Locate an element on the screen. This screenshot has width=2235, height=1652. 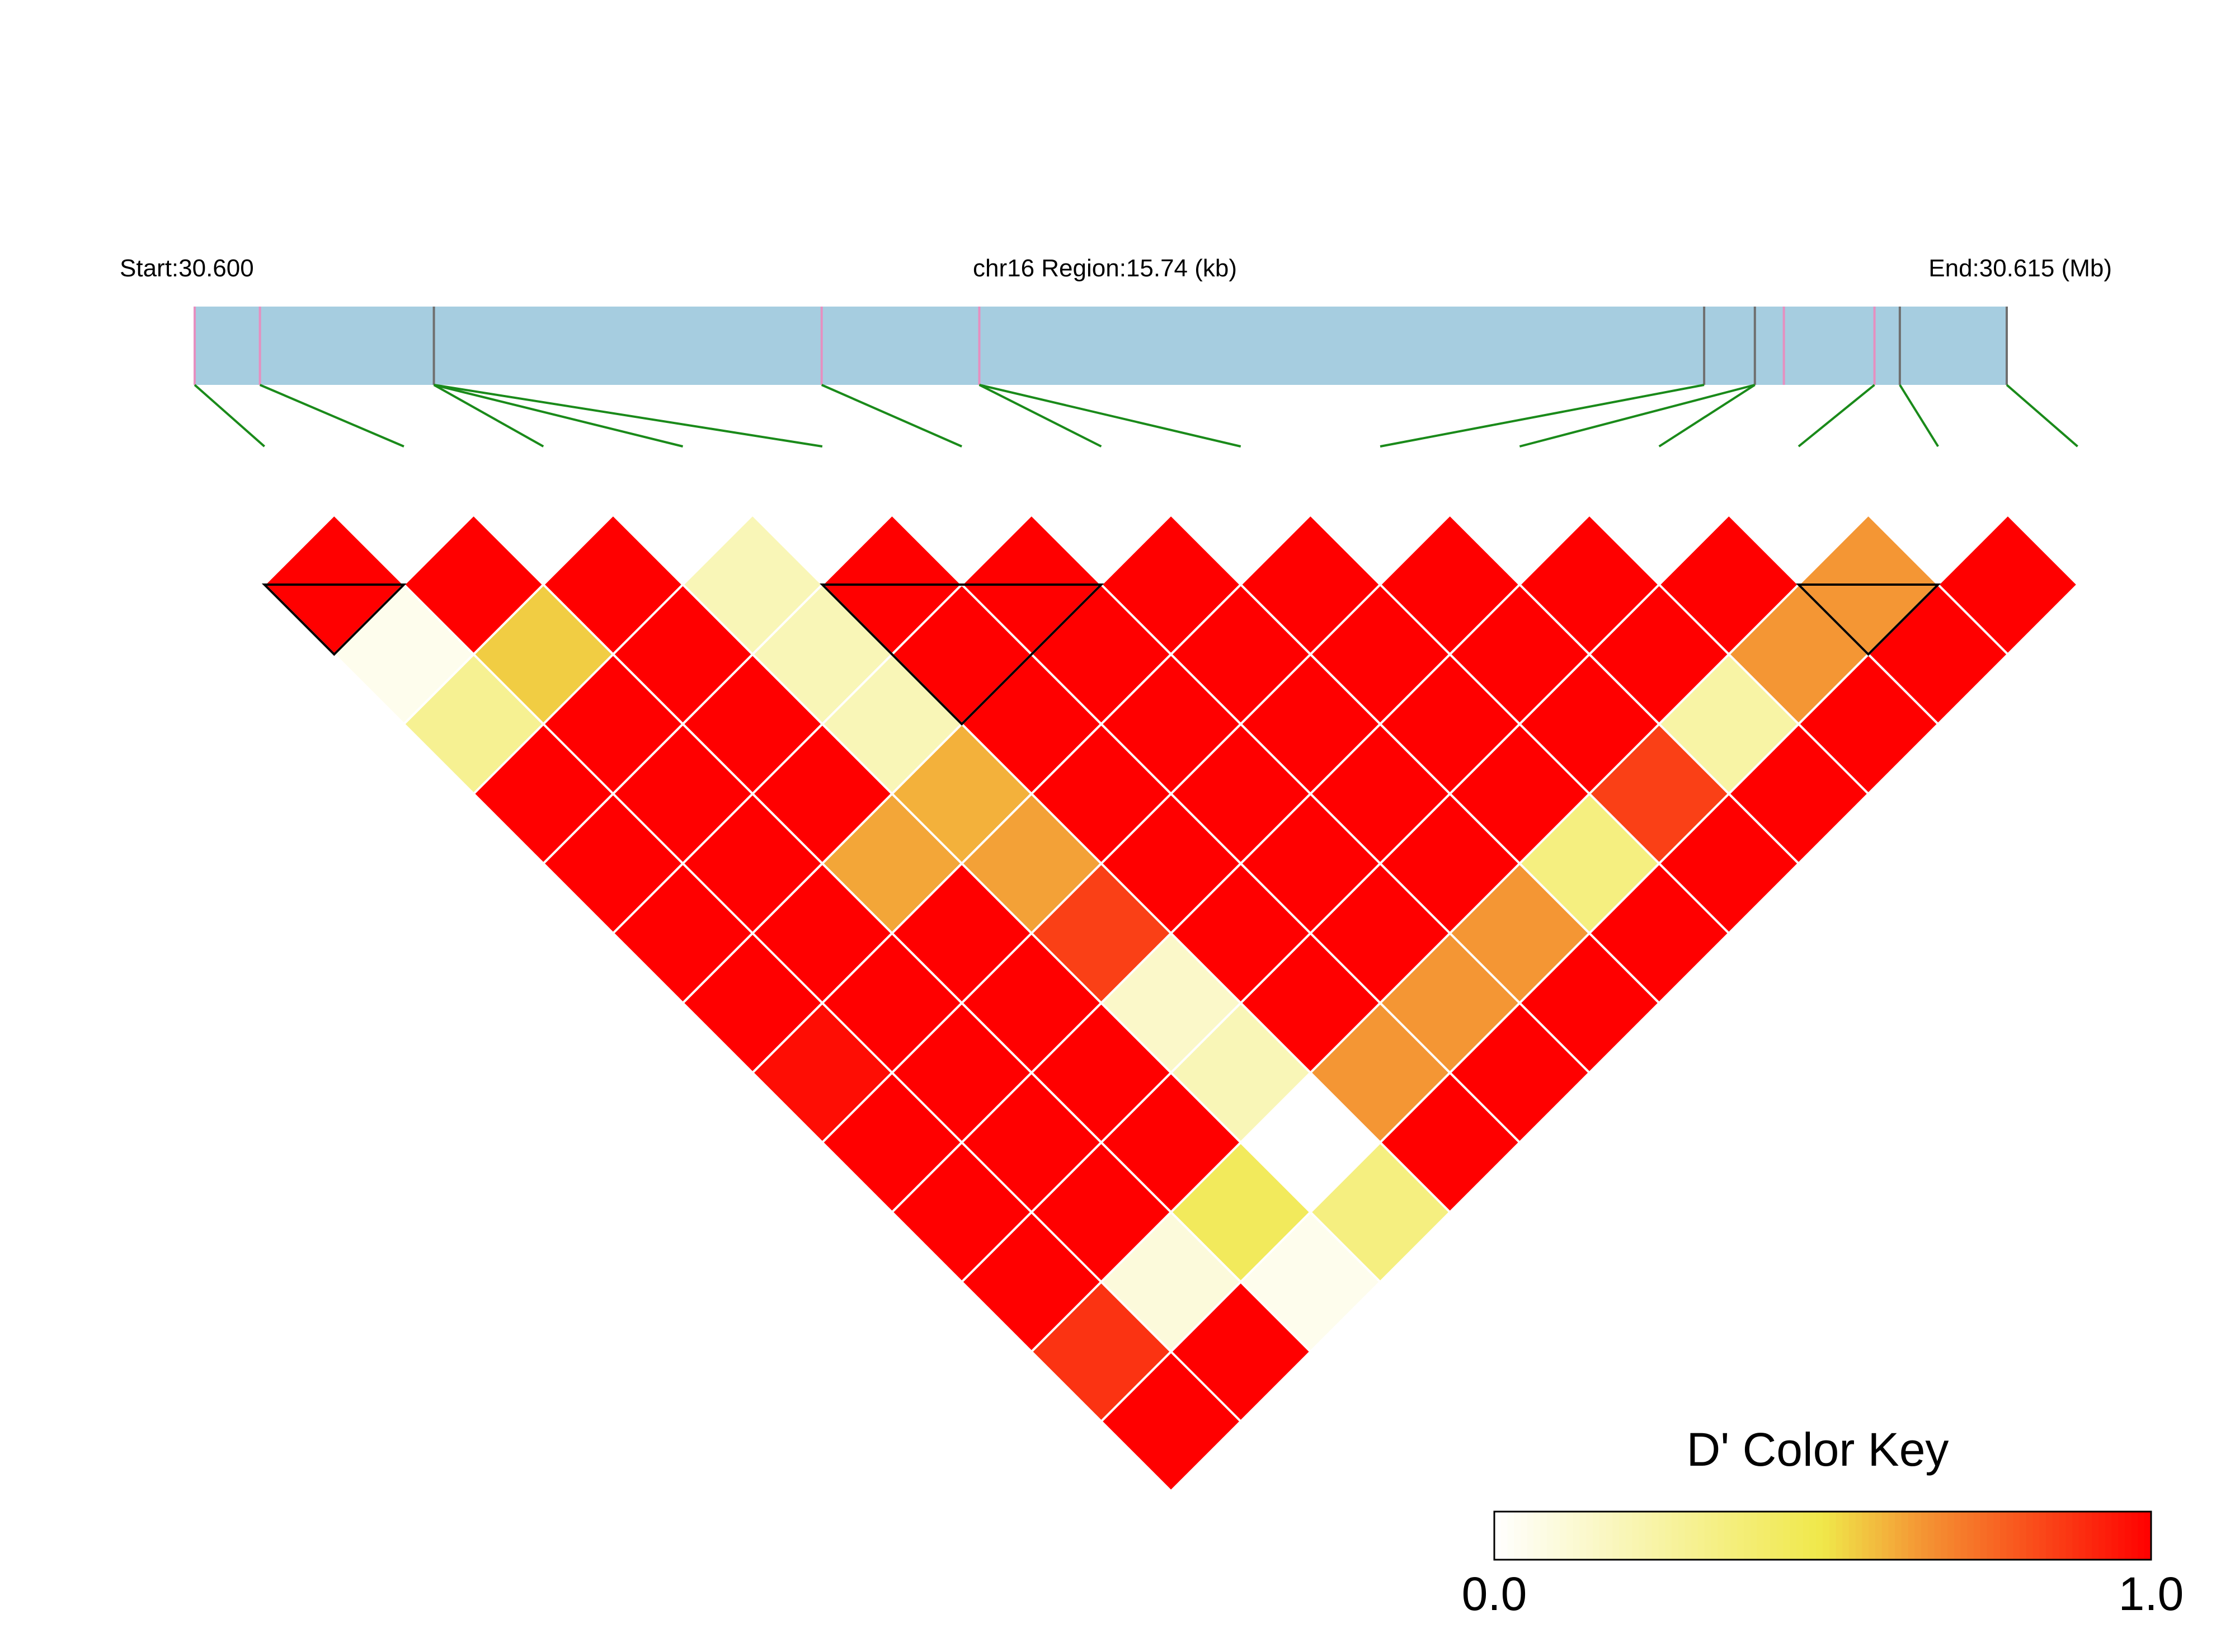
snp-connector-lines is located at coordinates (1136, 416).